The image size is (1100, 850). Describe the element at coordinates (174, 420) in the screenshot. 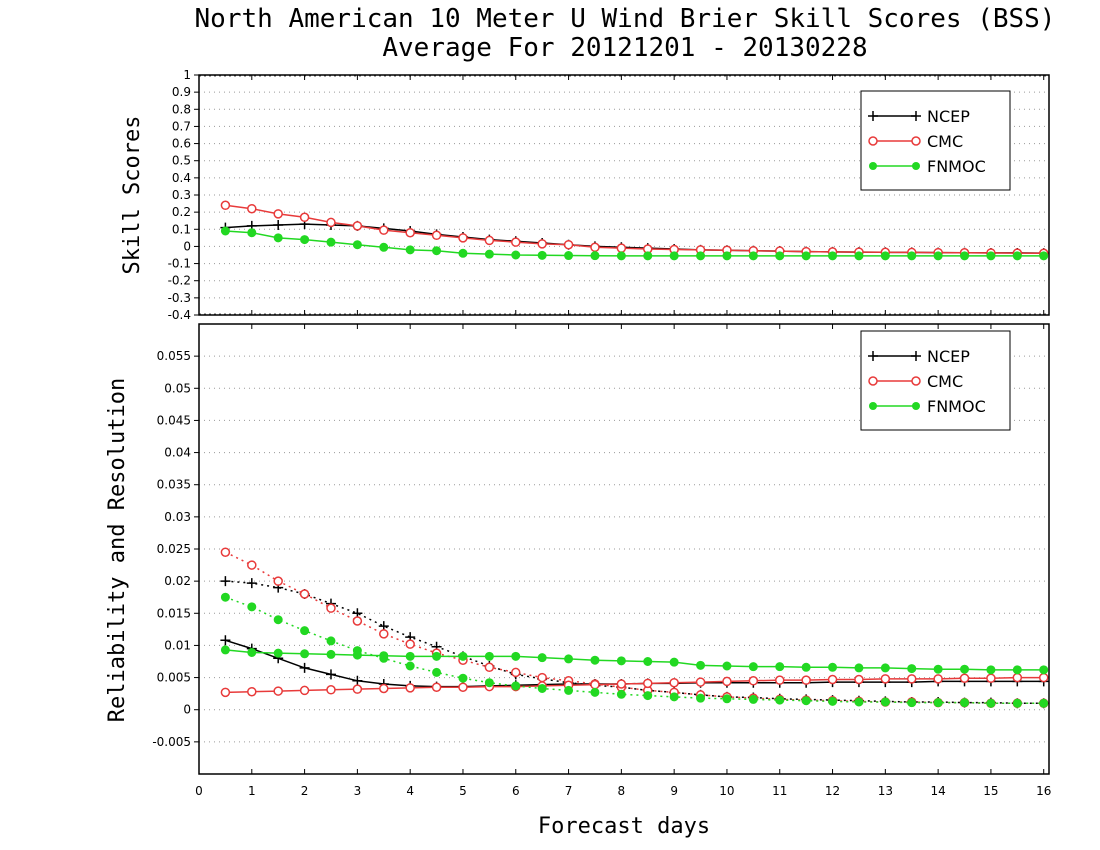

I see `y-tick-label: 0.045` at that location.